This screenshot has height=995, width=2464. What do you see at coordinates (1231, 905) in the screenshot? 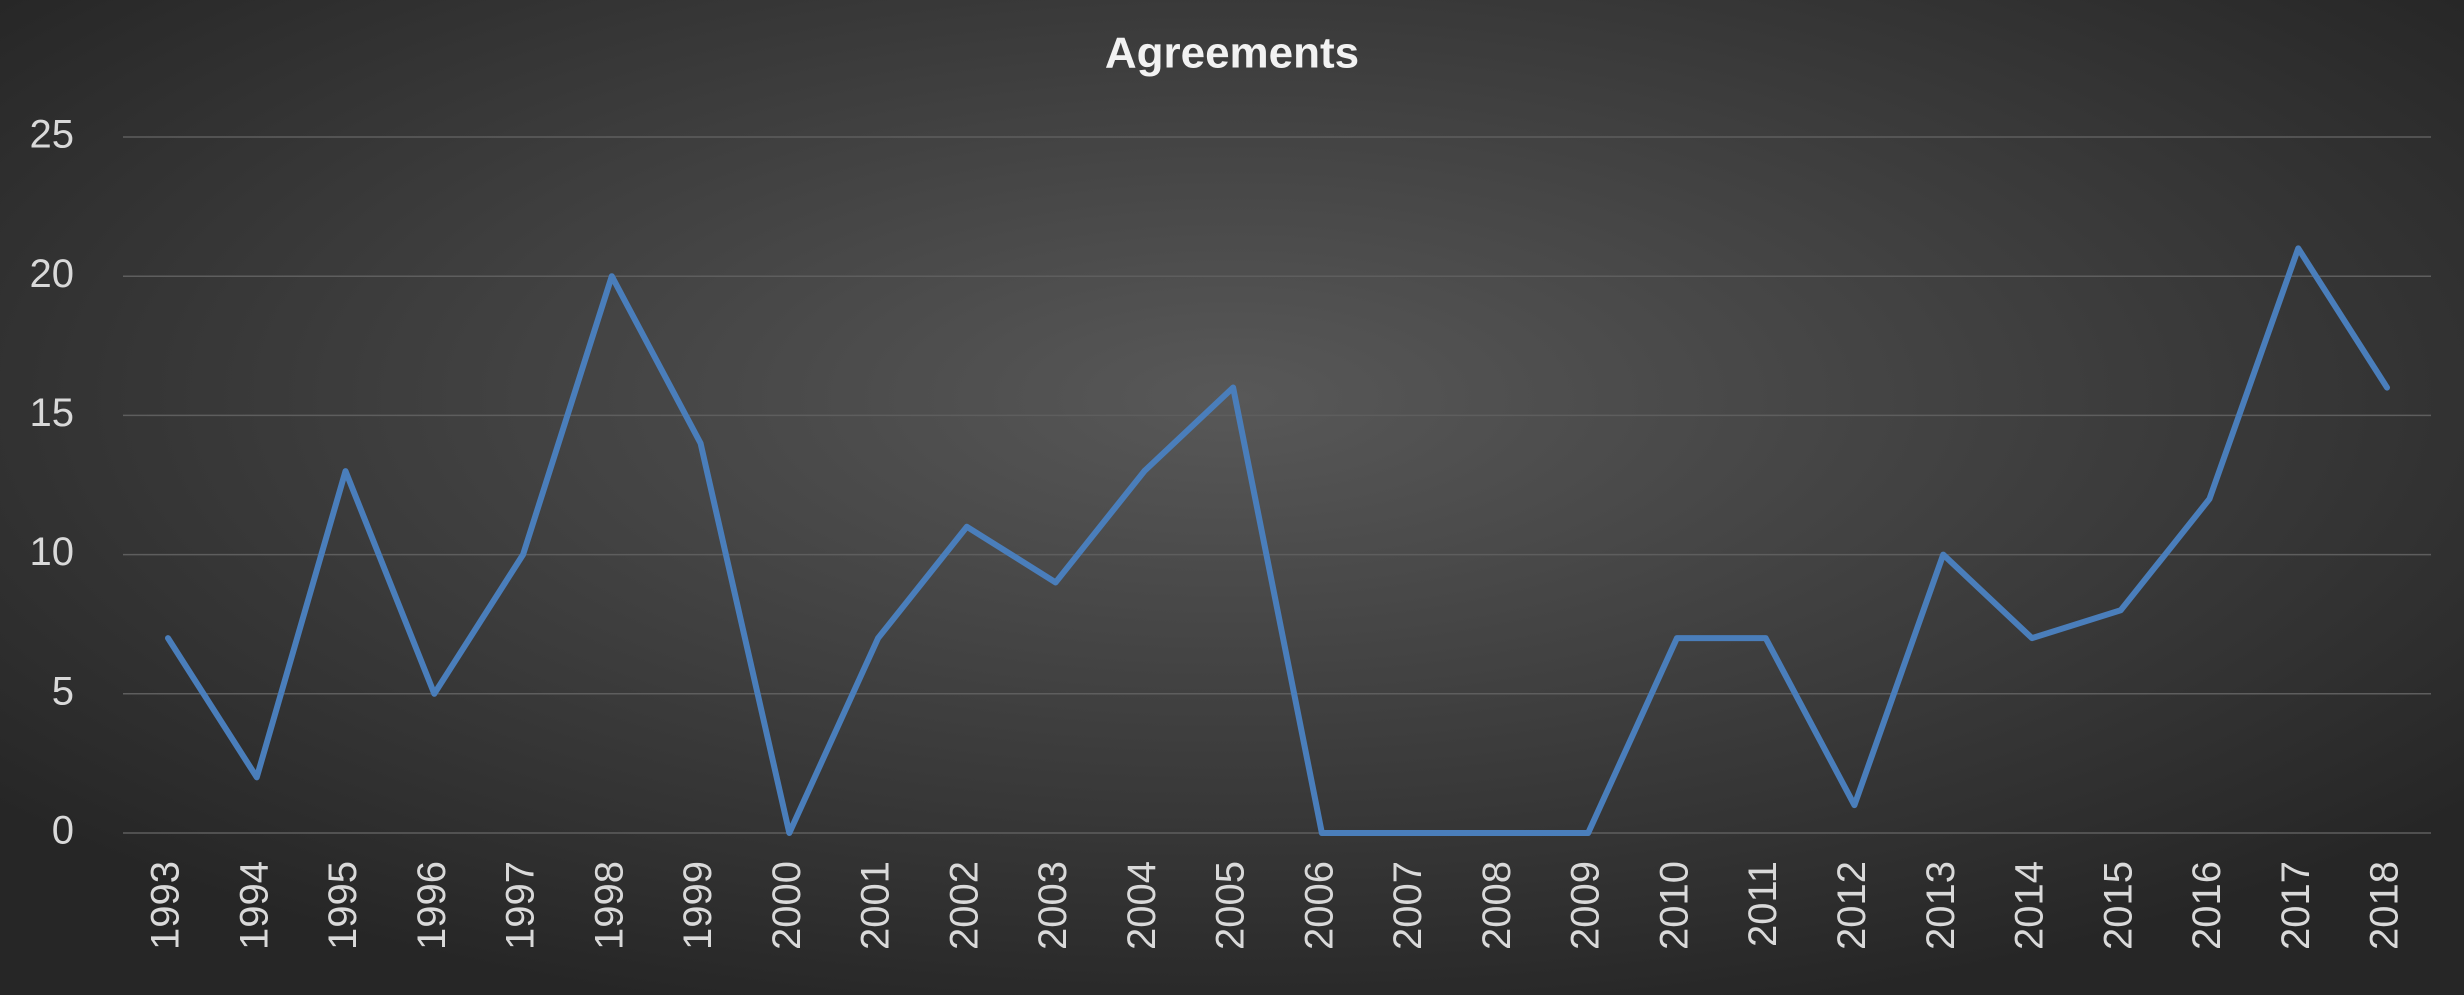
I see `x-tick-label: 2005` at bounding box center [1231, 905].